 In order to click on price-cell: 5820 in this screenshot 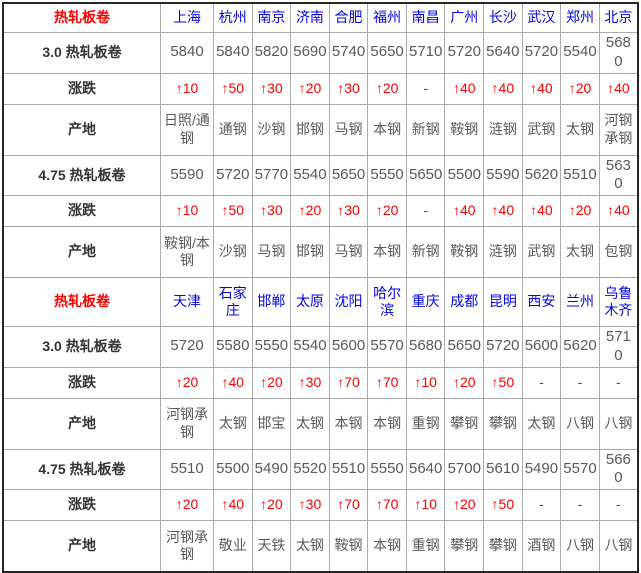, I will do `click(271, 53)`.